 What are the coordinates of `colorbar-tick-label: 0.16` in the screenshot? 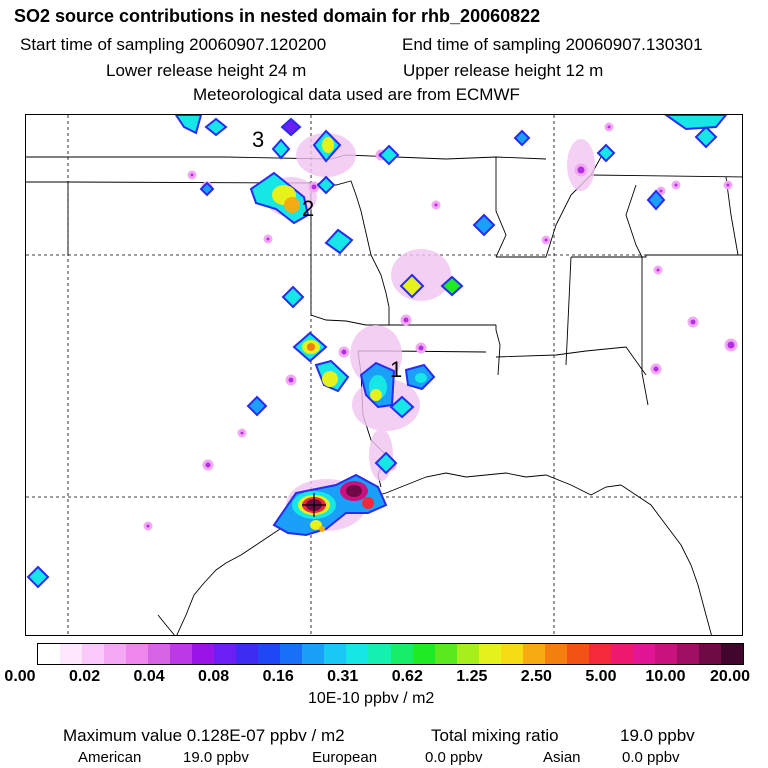 It's located at (278, 676).